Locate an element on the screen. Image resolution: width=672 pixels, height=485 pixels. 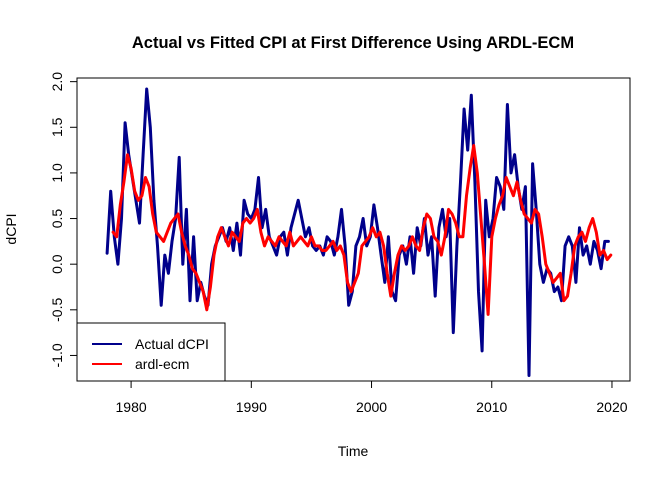
y-tick-label: 2.0 is located at coordinates (57, 82).